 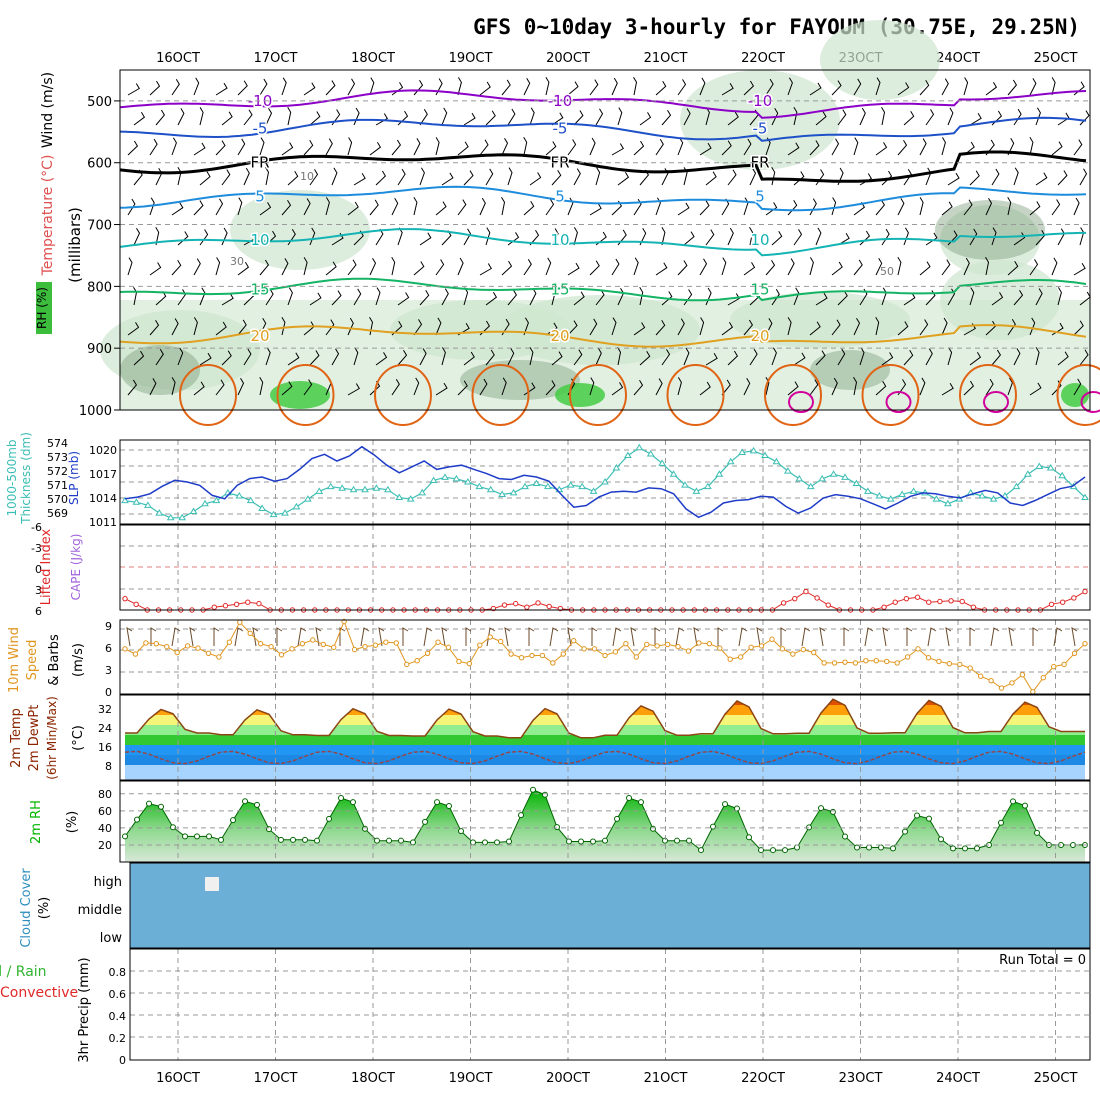 I want to click on slp-tick: 1020, so click(x=103, y=450).